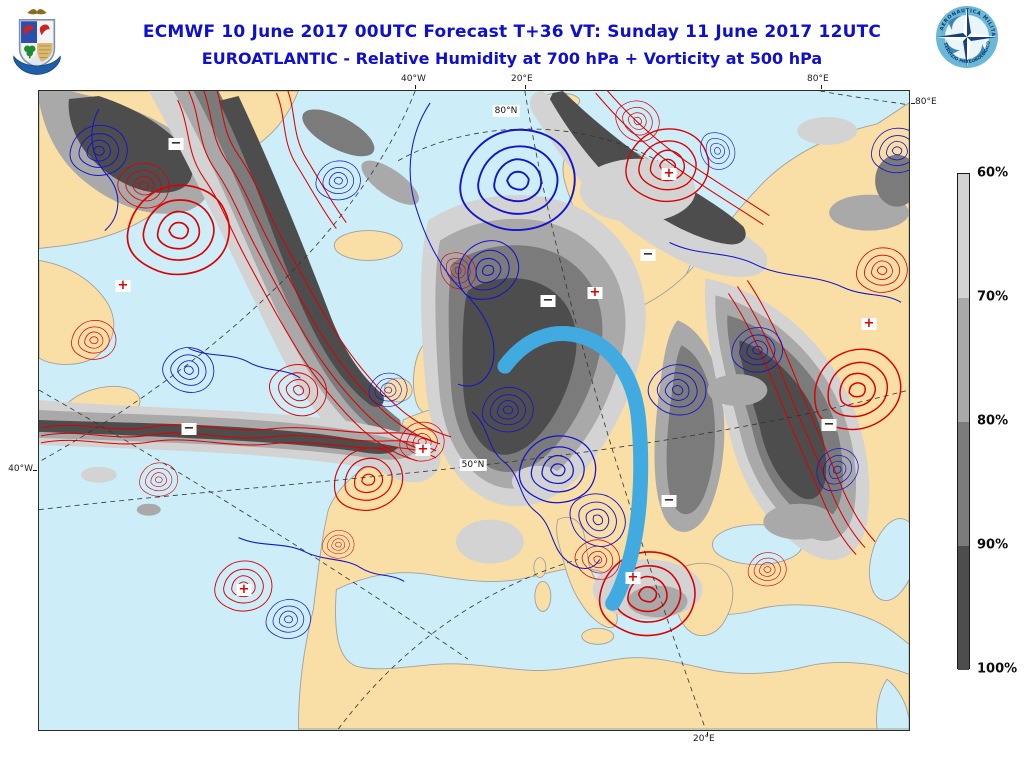  I want to click on axis-label-bottom: 20°E, so click(704, 739).